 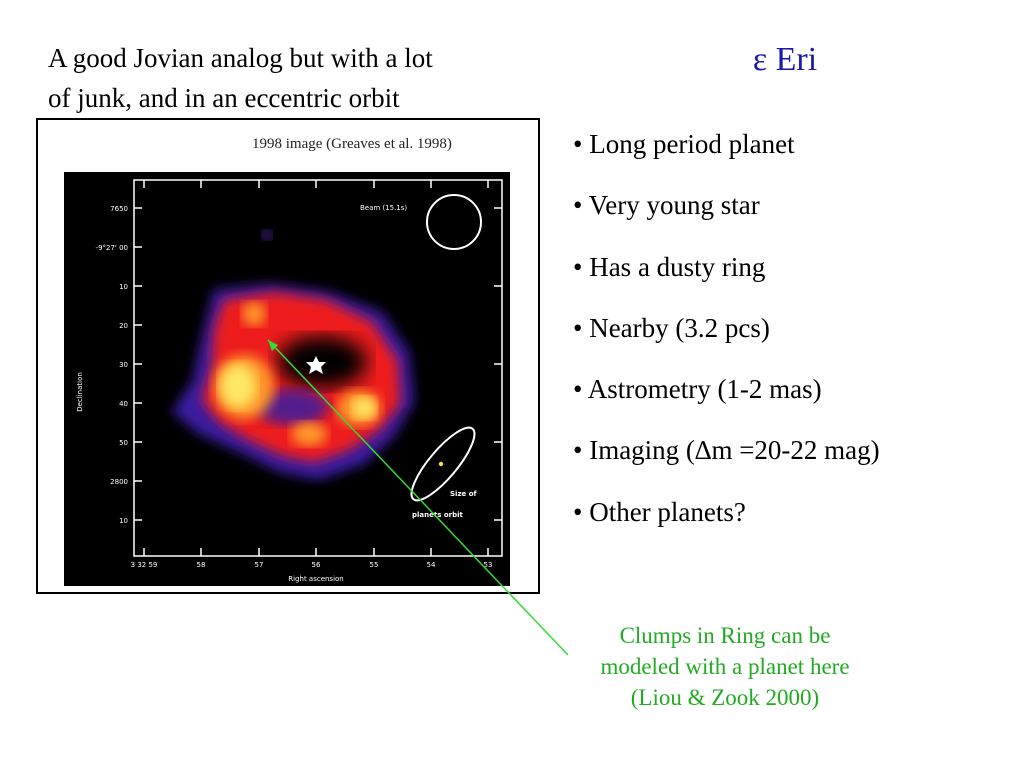 I want to click on y-tick-label: 50, so click(x=123, y=443).